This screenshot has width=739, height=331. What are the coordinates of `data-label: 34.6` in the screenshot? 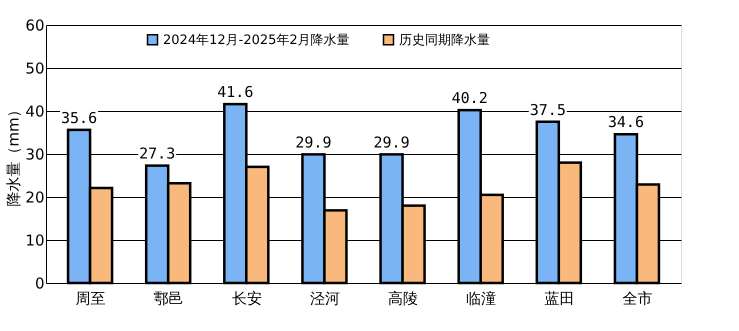 It's located at (626, 122).